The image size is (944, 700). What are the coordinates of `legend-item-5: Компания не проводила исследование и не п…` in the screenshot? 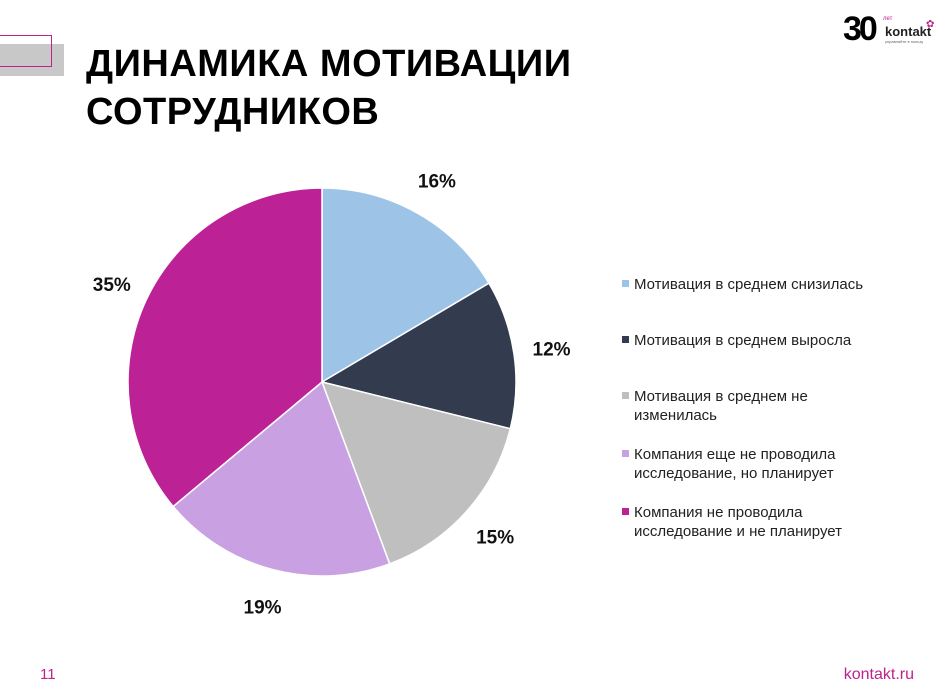 It's located at (753, 522).